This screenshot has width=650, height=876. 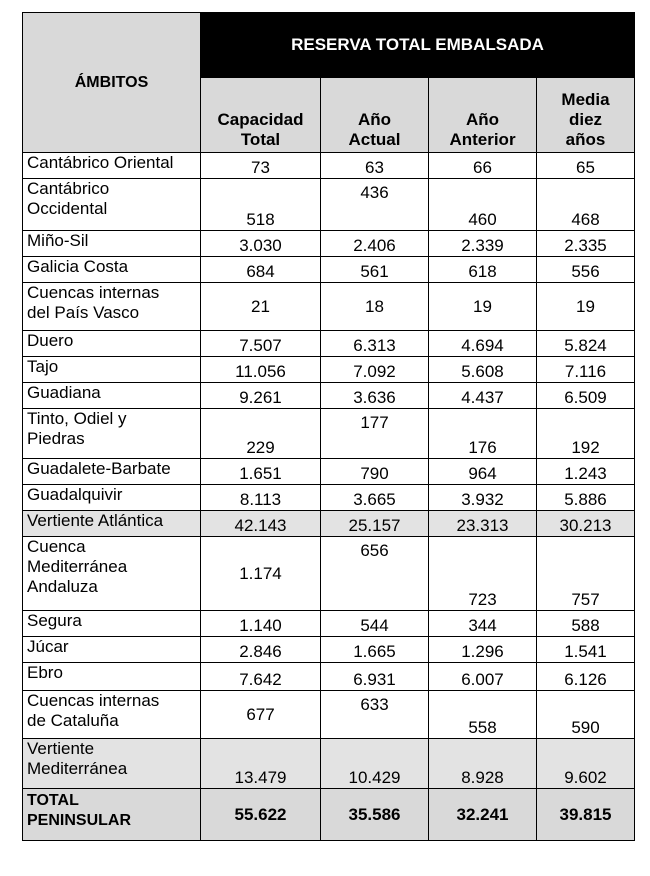 I want to click on media-diez-anos-cell: 5.886, so click(x=585, y=497).